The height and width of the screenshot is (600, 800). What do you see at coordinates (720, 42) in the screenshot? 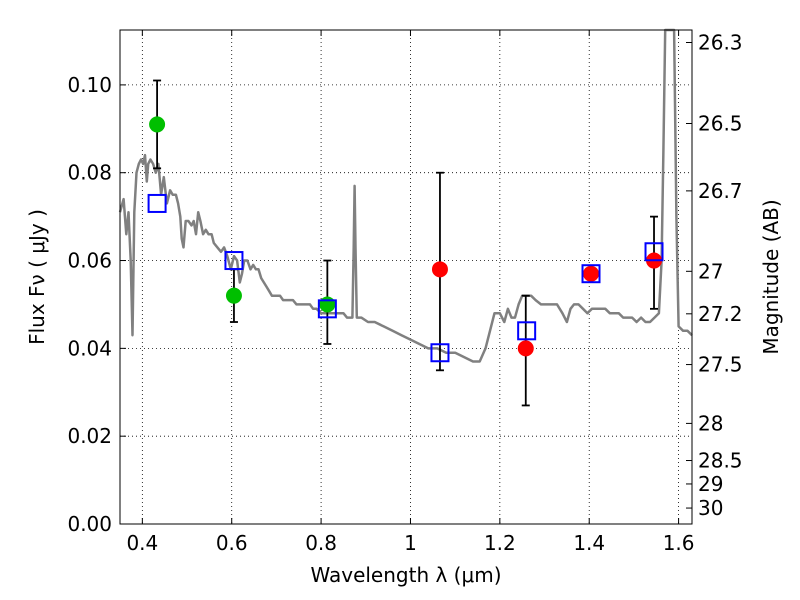
I see `y2-tick-label: 26.3` at bounding box center [720, 42].